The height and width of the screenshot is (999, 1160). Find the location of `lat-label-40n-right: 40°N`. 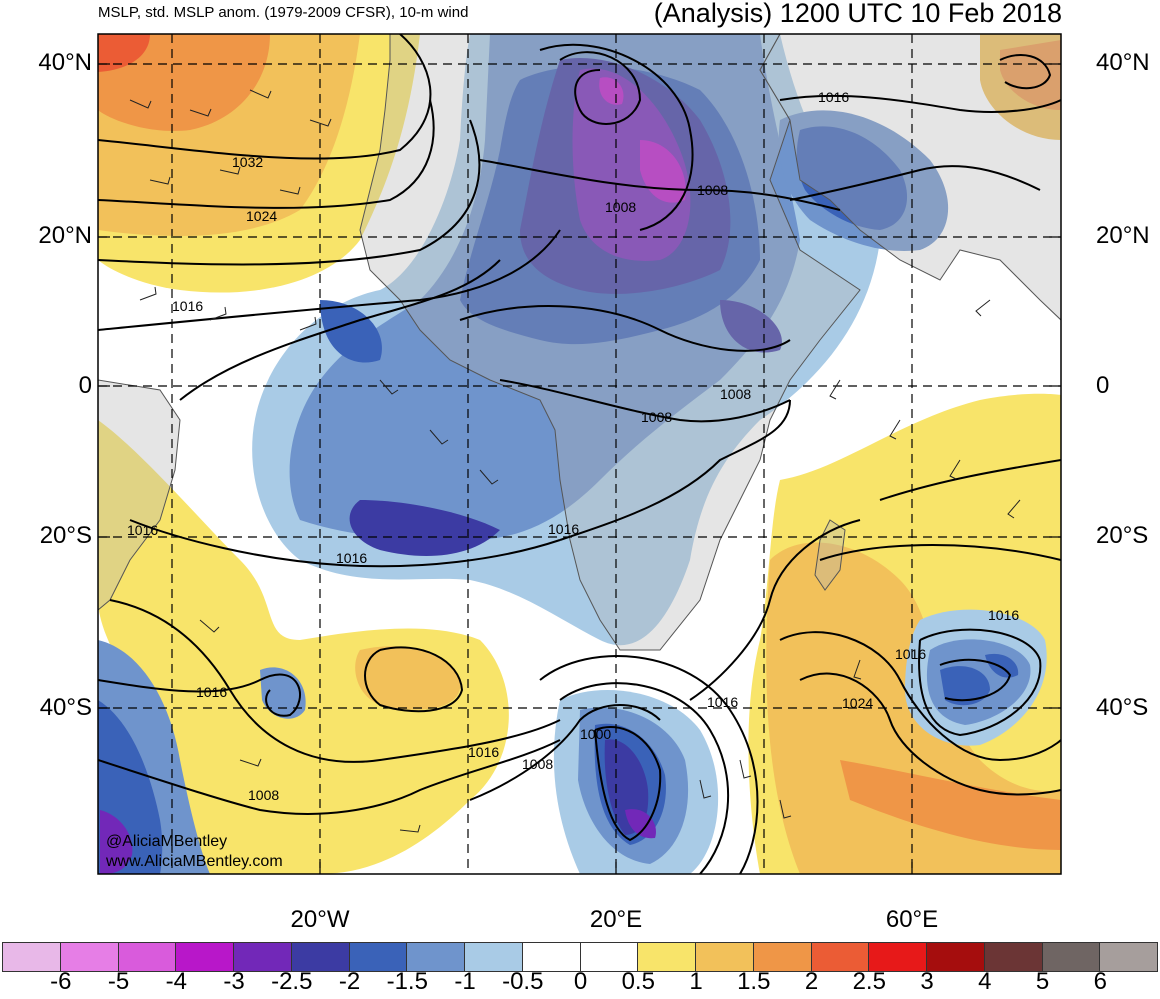

lat-label-40n-right: 40°N is located at coordinates (1123, 62).